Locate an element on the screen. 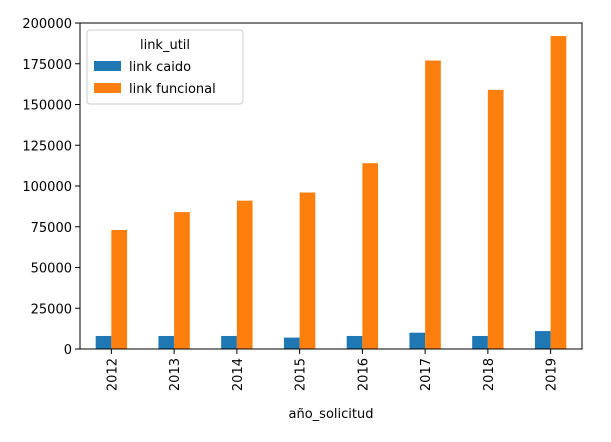 The width and height of the screenshot is (611, 442). y-tick-label: 25000 is located at coordinates (51, 309).